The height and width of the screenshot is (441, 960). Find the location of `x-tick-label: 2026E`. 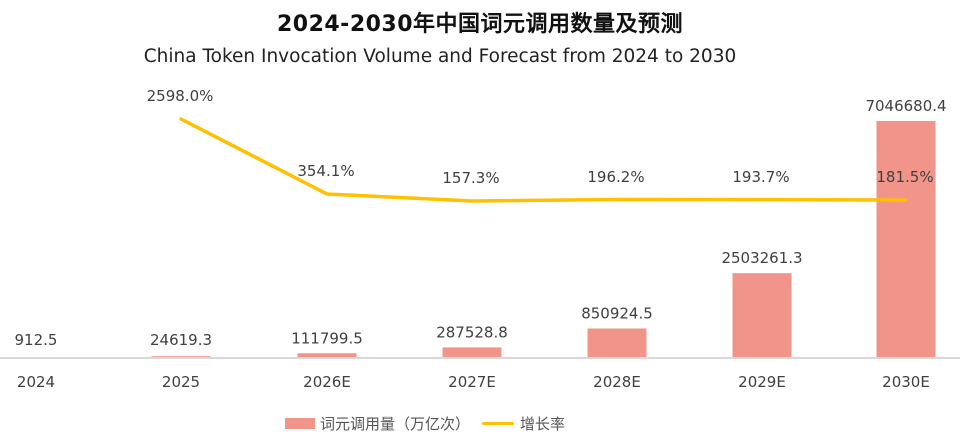

x-tick-label: 2026E is located at coordinates (327, 382).